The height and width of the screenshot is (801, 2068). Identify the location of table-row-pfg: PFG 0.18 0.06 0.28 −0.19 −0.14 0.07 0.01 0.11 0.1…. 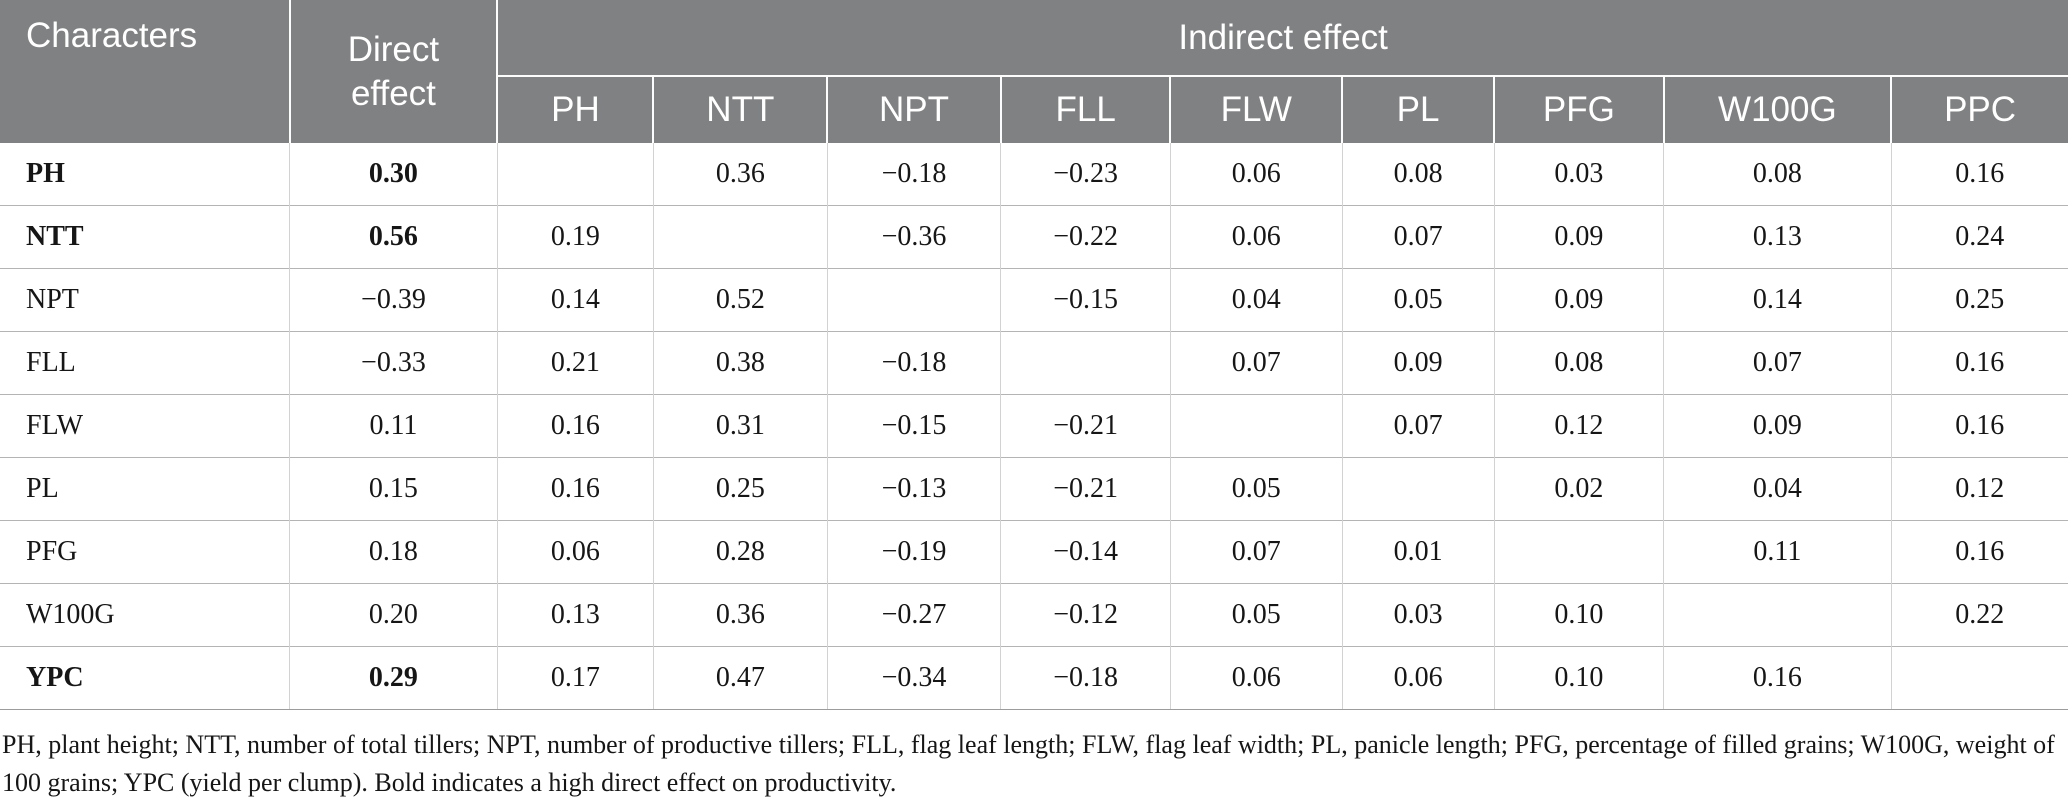
(1034, 552).